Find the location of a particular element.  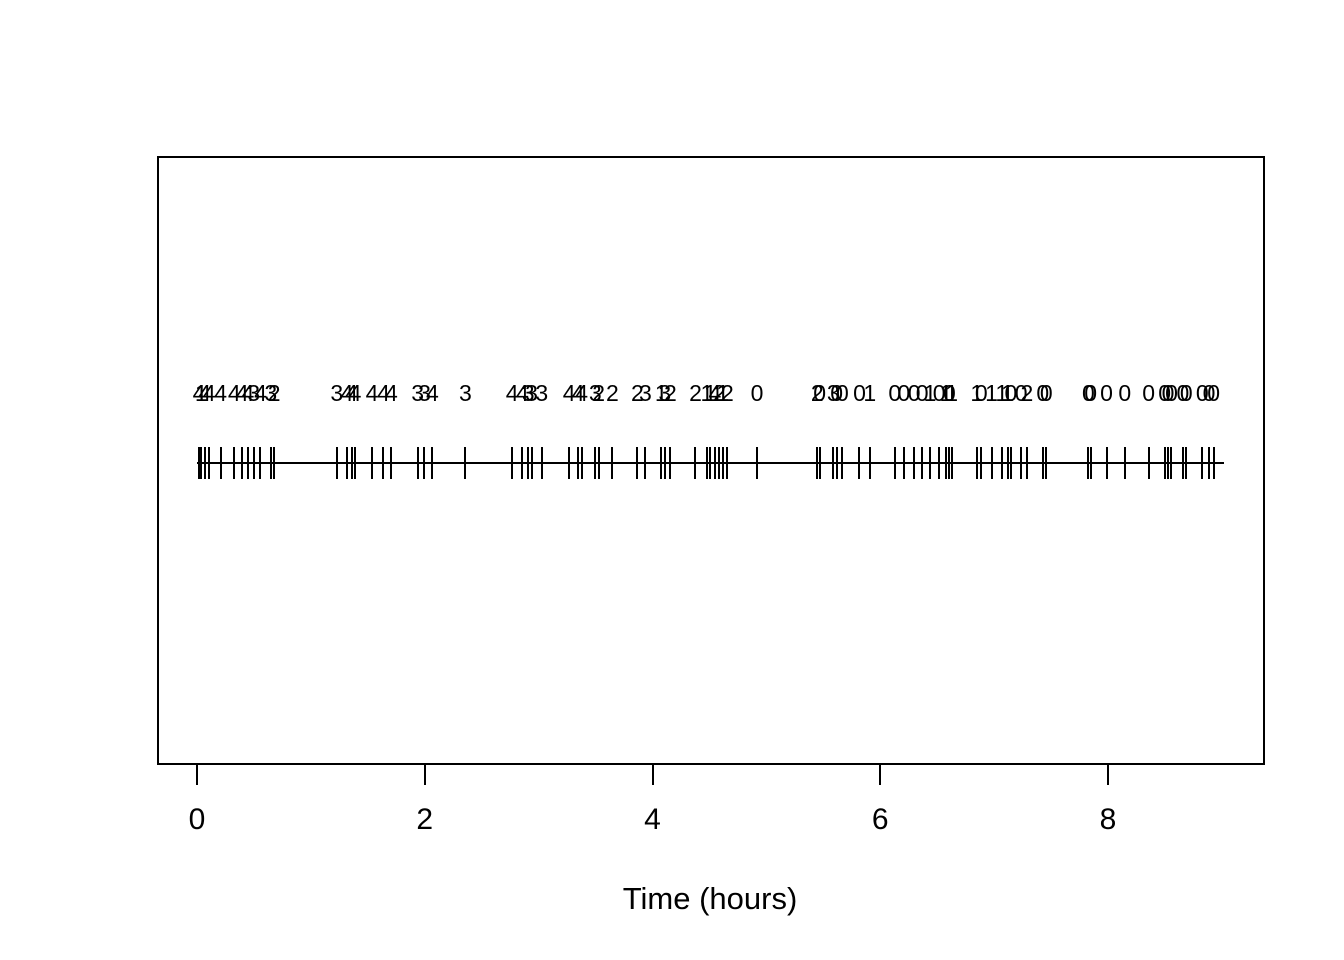

x-axis-tick-label: 8 is located at coordinates (1108, 819).